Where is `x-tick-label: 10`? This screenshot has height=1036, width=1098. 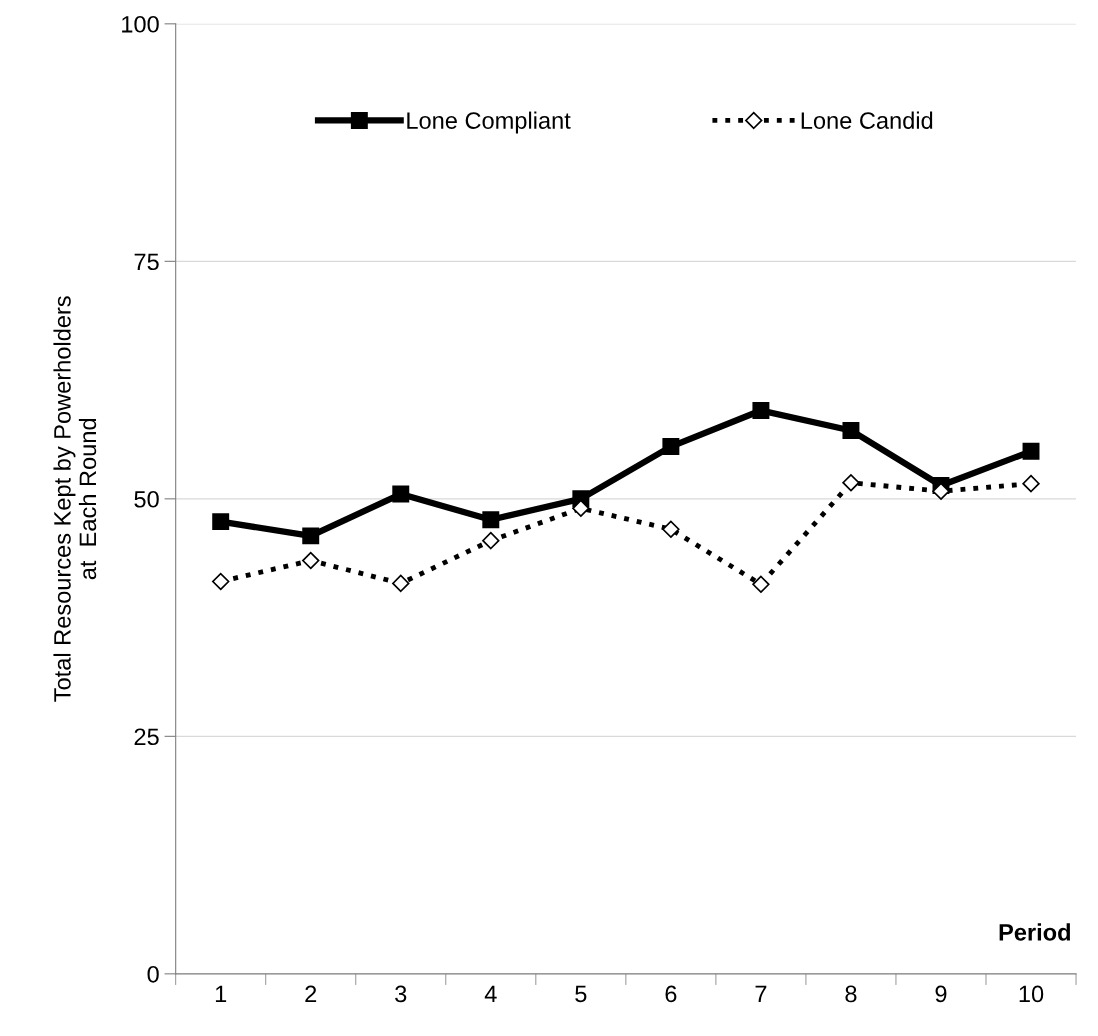
x-tick-label: 10 is located at coordinates (1031, 994).